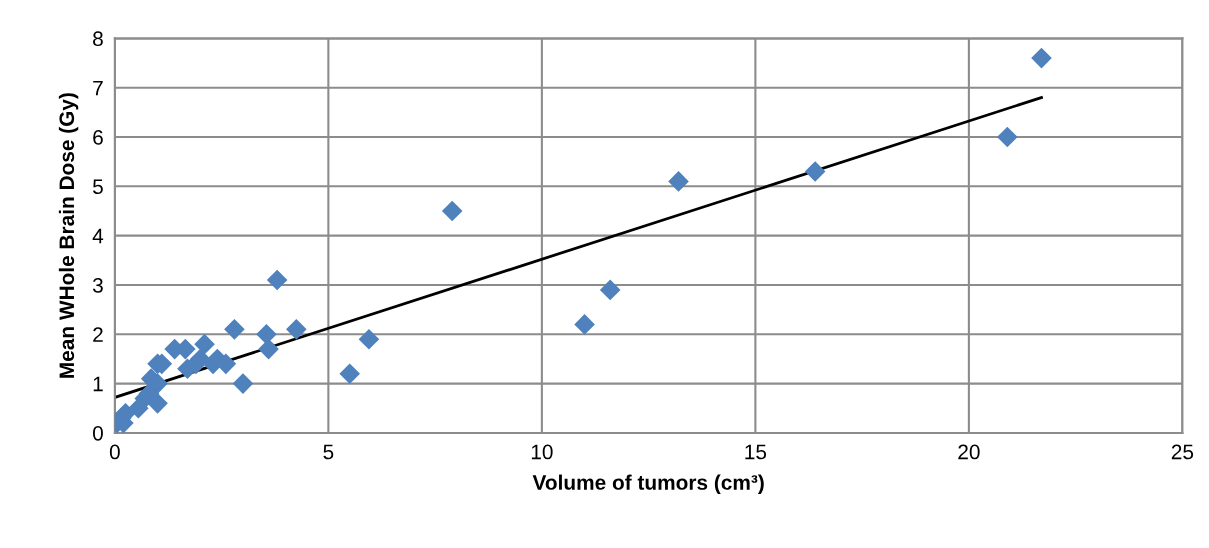 The width and height of the screenshot is (1209, 548). I want to click on y-tick-label: 1, so click(98, 384).